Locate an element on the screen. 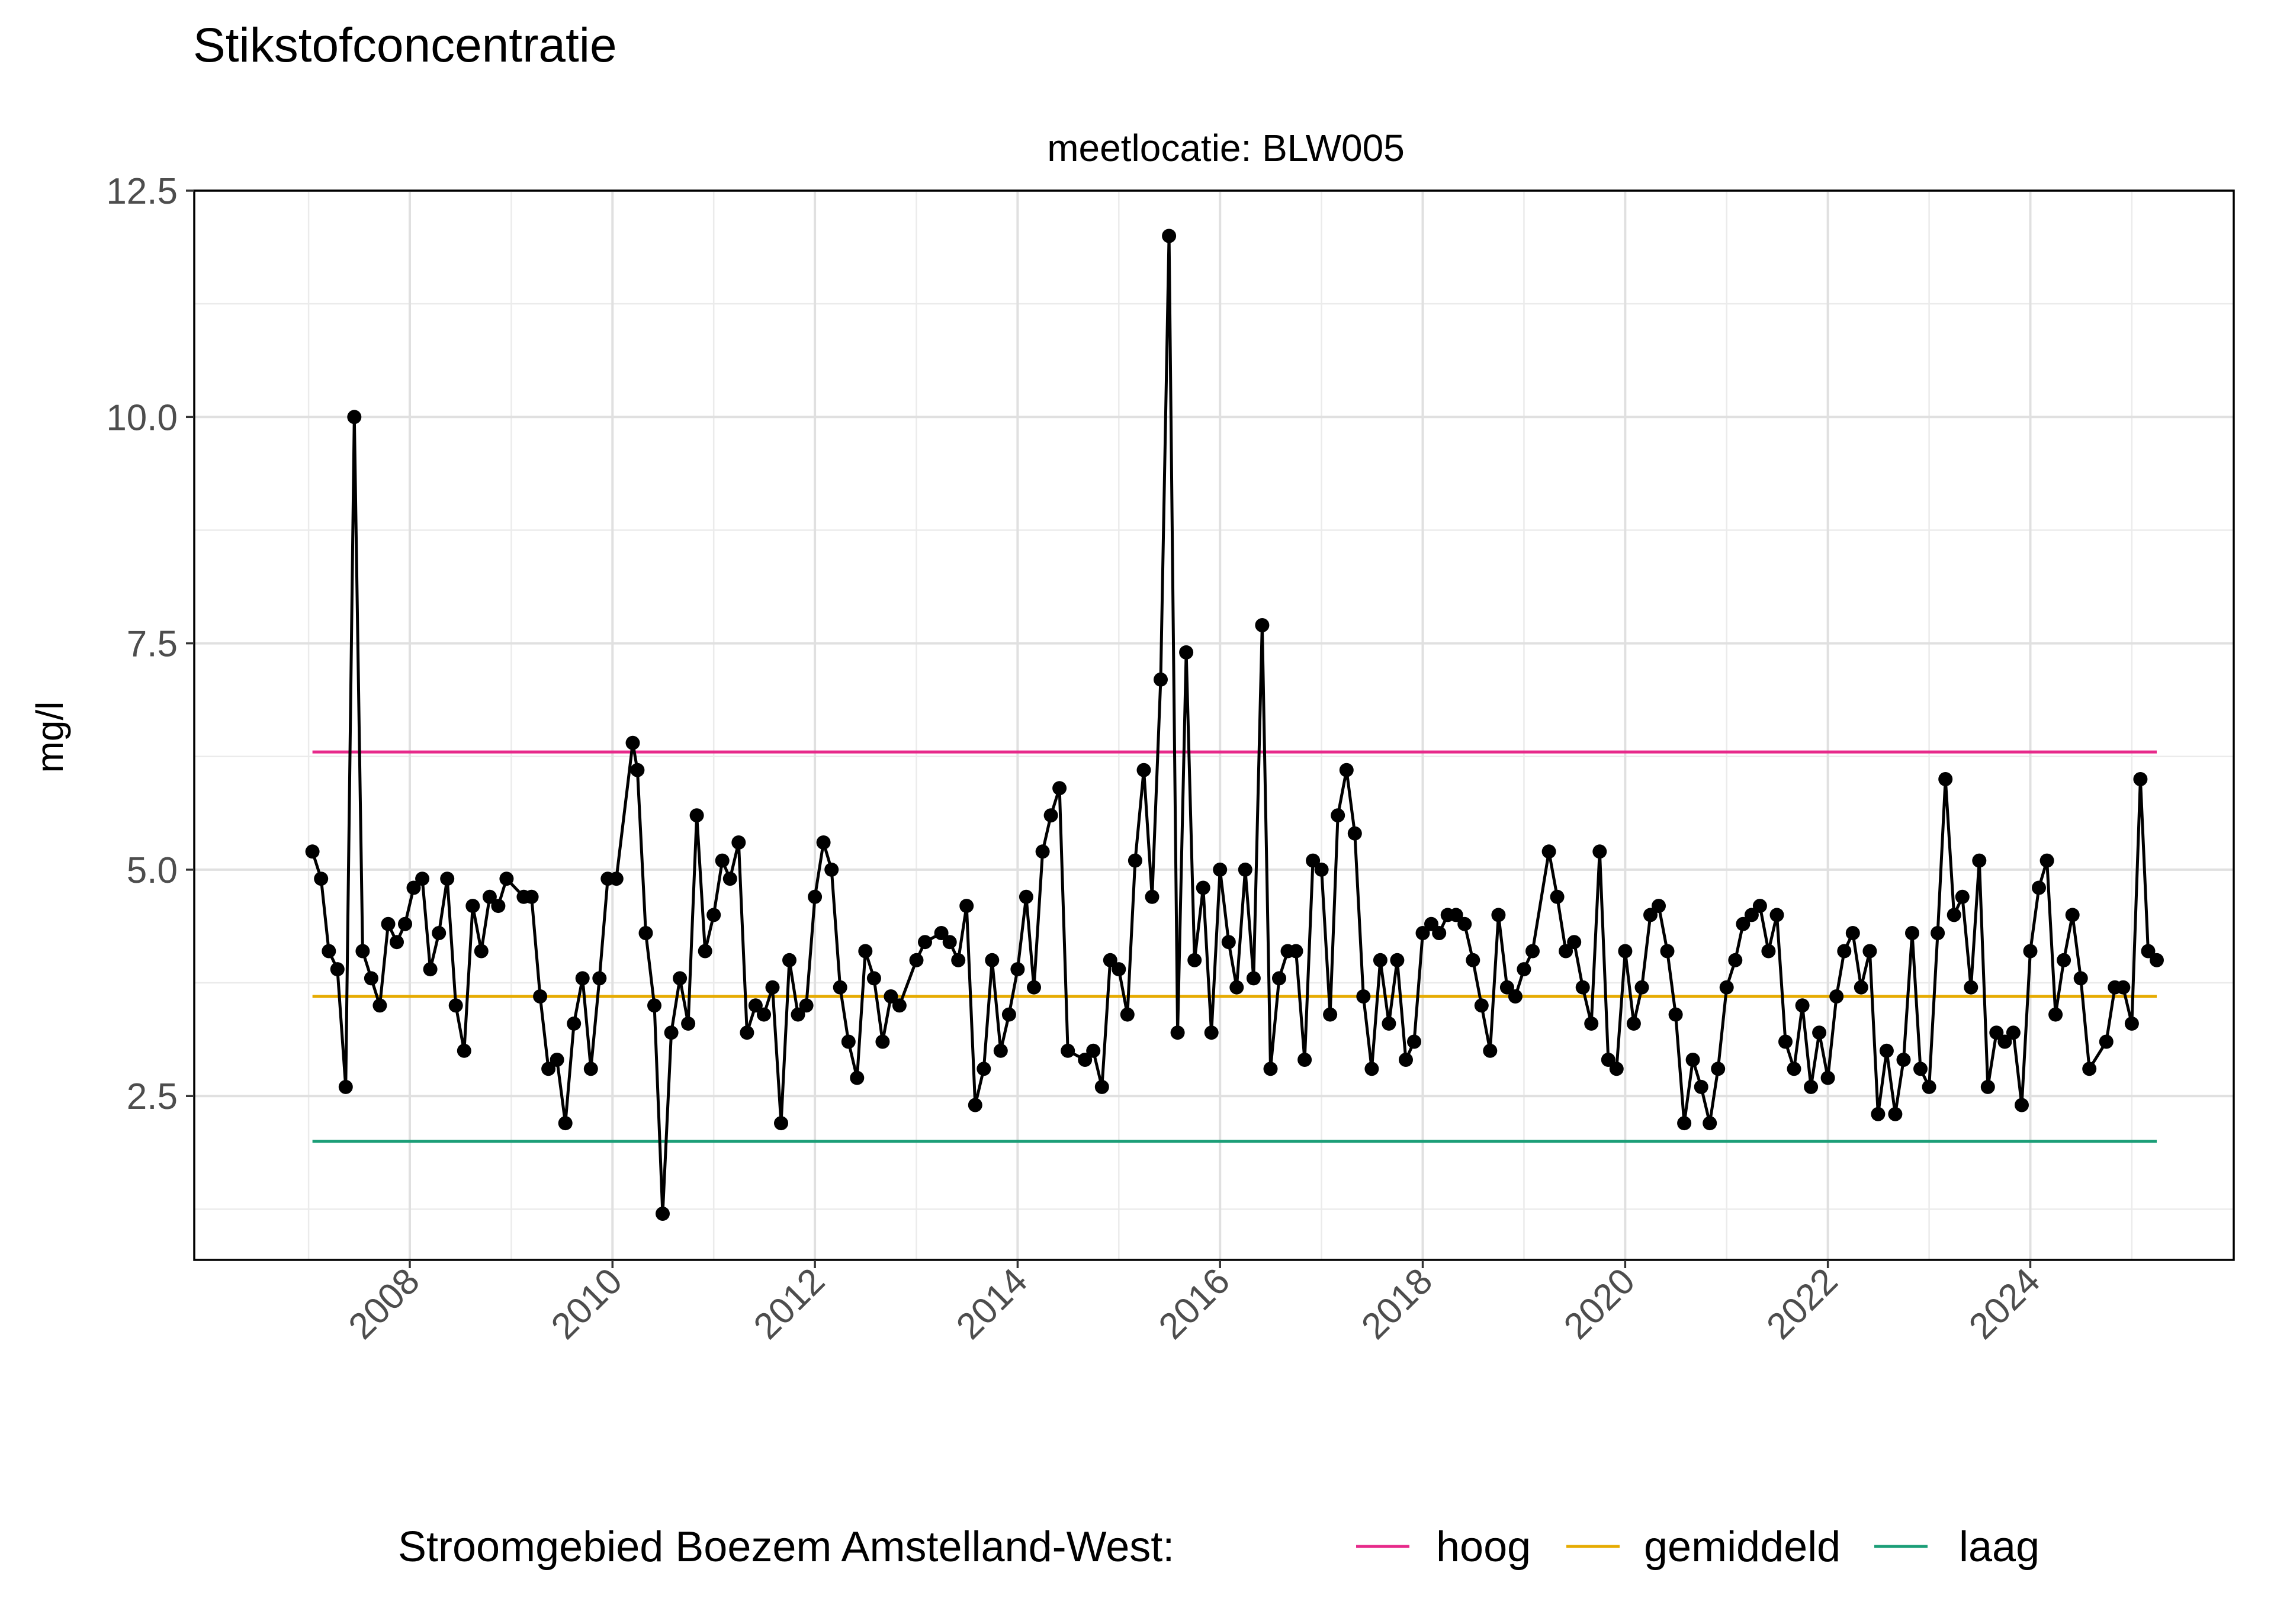  y-axis: 2.5 5.0 7.5 10.0 12.5 is located at coordinates (150, 644).